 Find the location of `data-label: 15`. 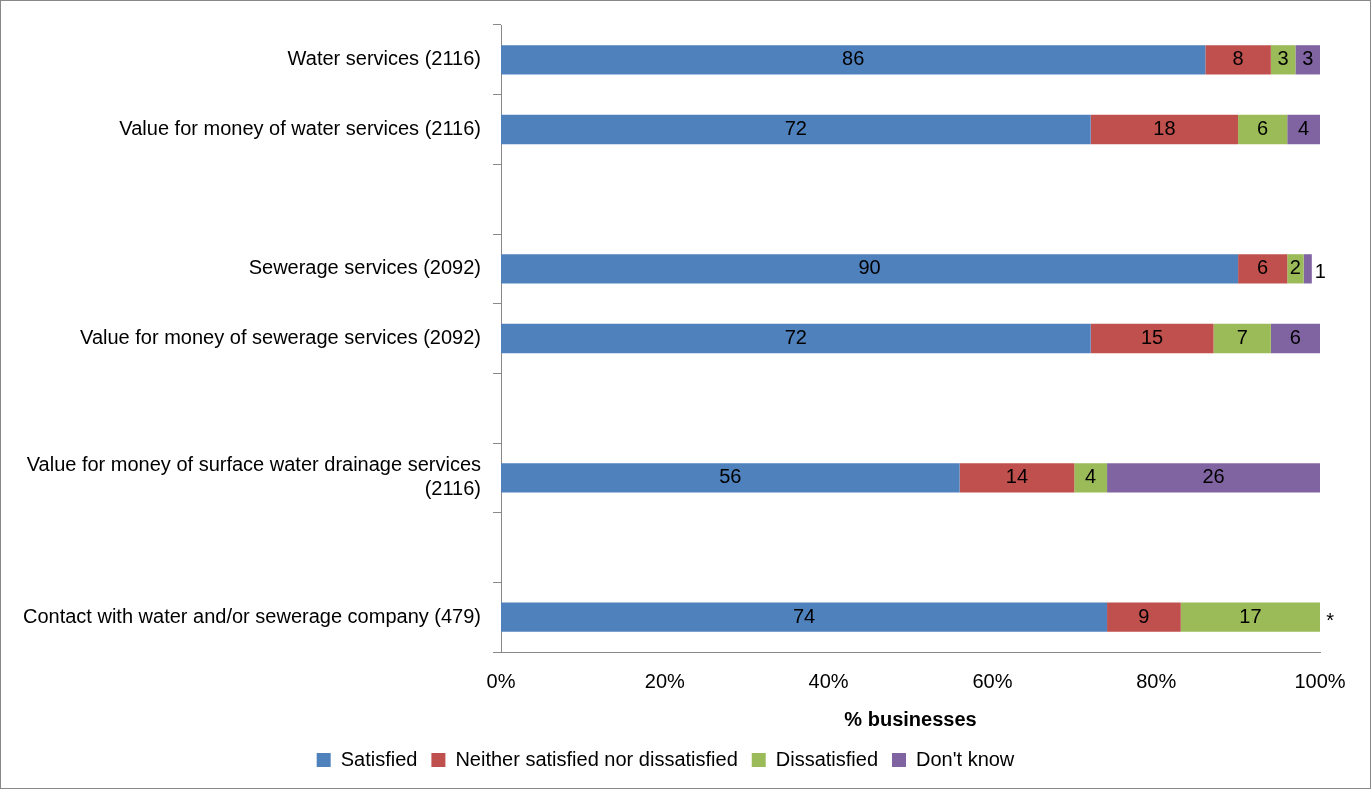

data-label: 15 is located at coordinates (1152, 337).